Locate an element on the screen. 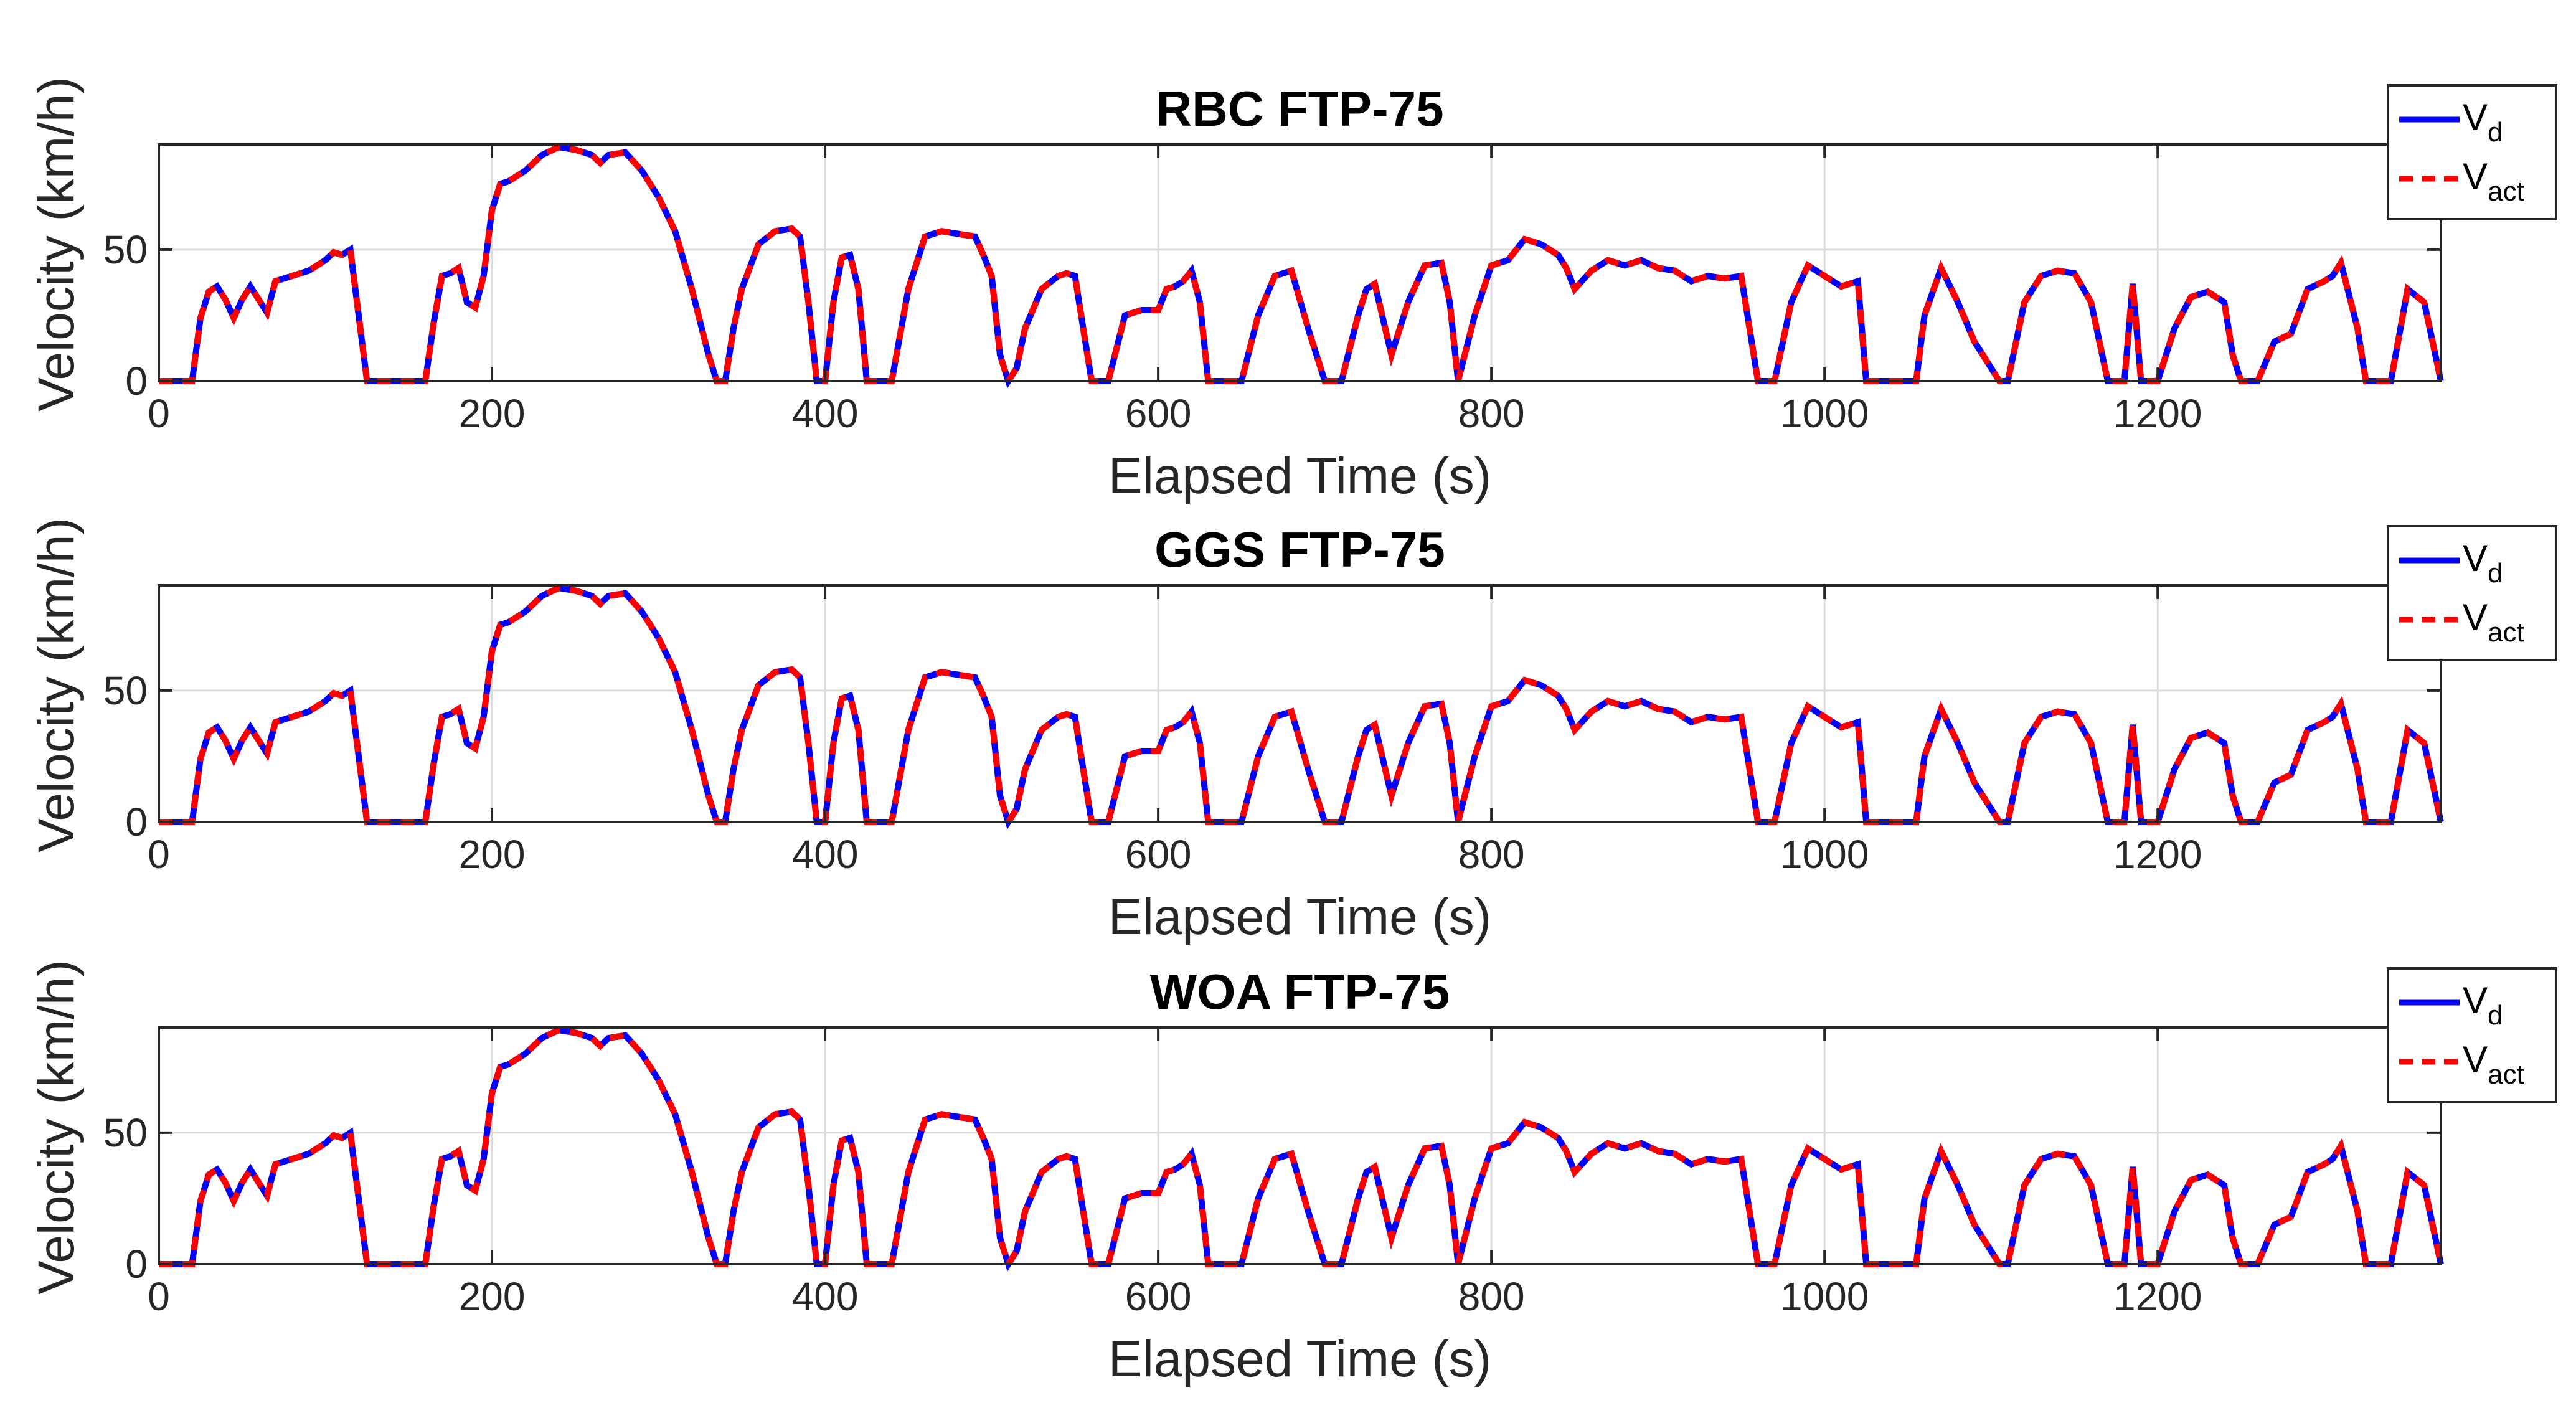  chart-title: WOA FTP-75 is located at coordinates (1300, 991).